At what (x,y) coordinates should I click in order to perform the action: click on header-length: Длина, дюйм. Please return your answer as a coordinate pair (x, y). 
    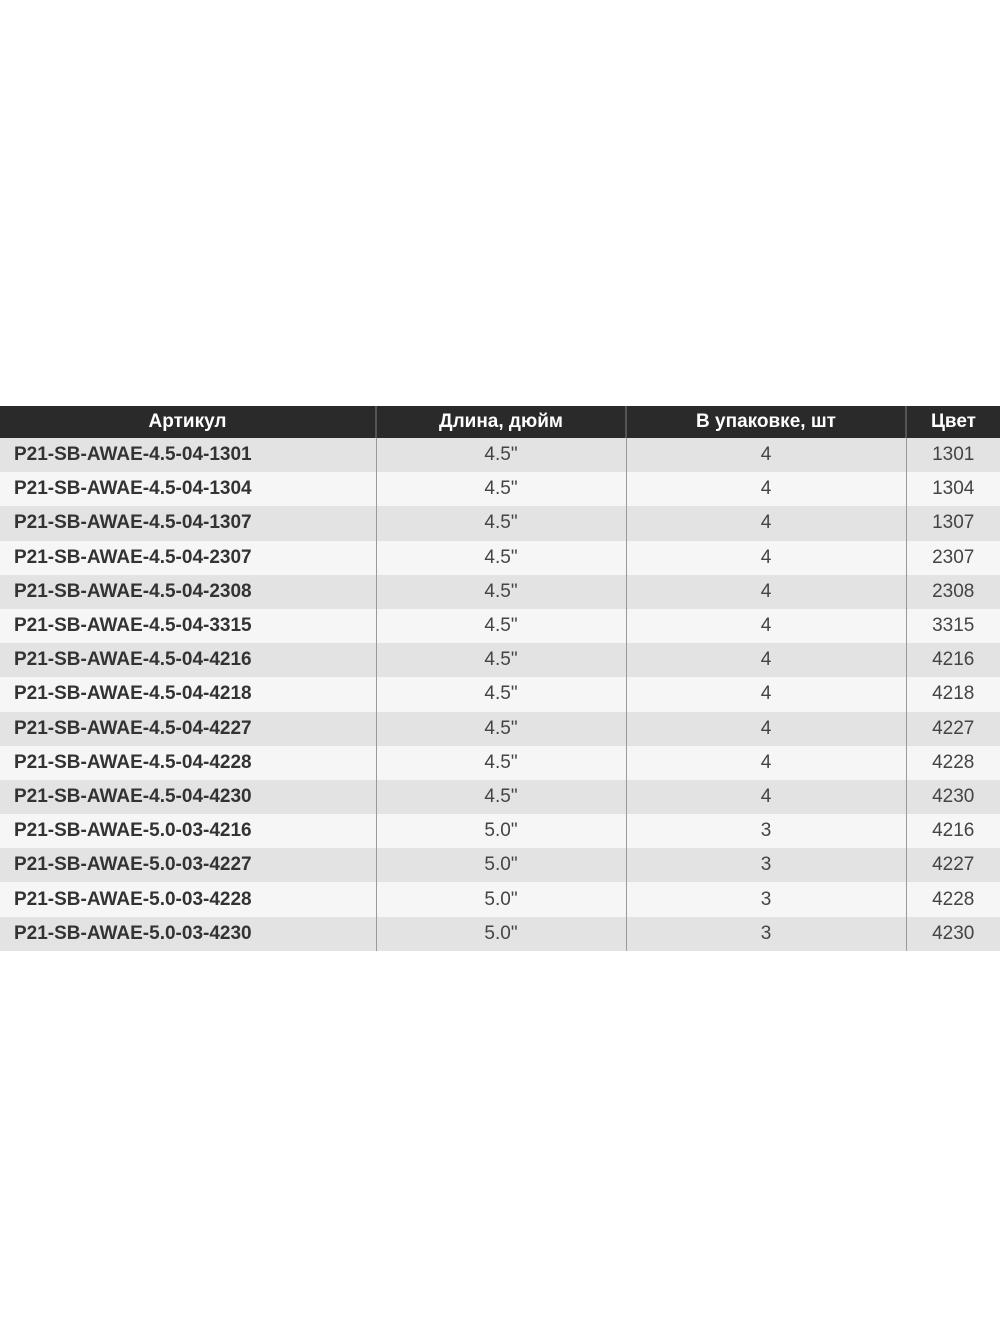
    Looking at the image, I should click on (501, 422).